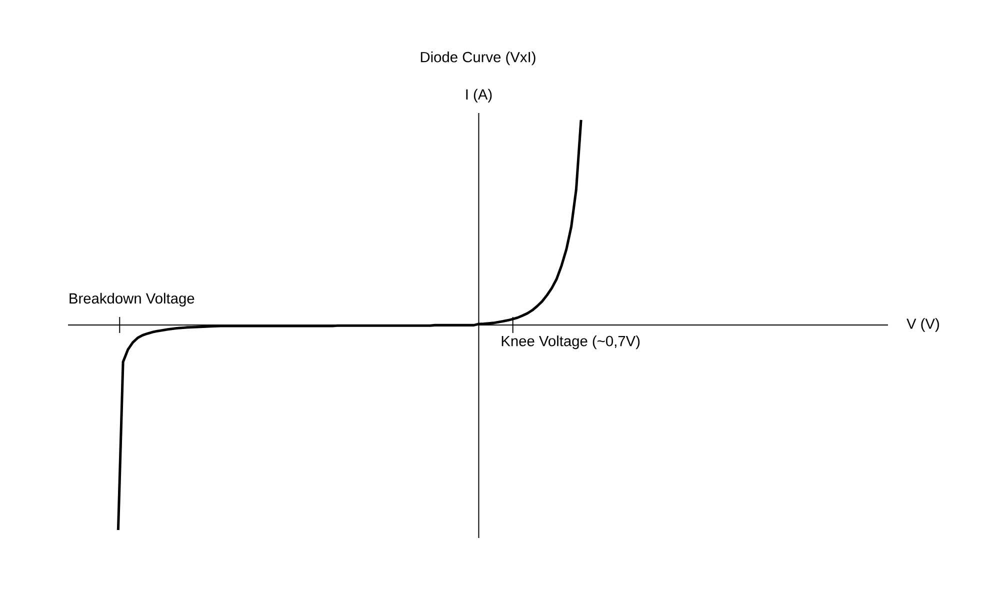 Image resolution: width=1000 pixels, height=597 pixels. I want to click on chart-title: Diode Curve (VxI), so click(478, 59).